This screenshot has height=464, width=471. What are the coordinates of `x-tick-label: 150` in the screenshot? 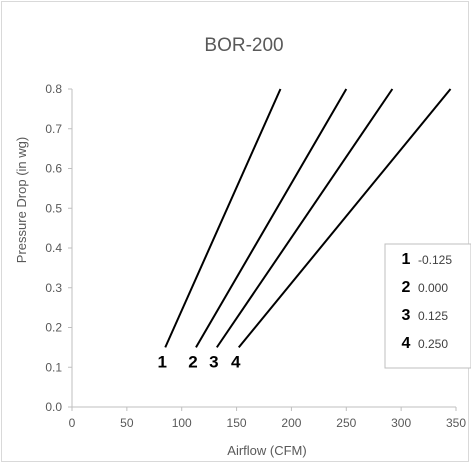 It's located at (237, 423).